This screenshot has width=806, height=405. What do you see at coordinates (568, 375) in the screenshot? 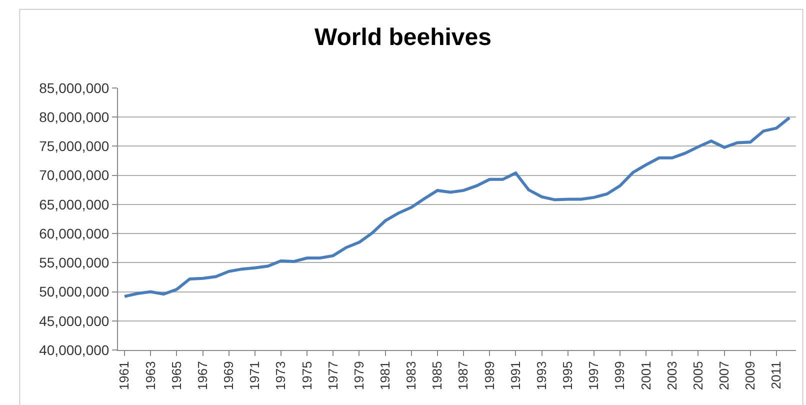
I see `x-tick-label: 1995` at bounding box center [568, 375].